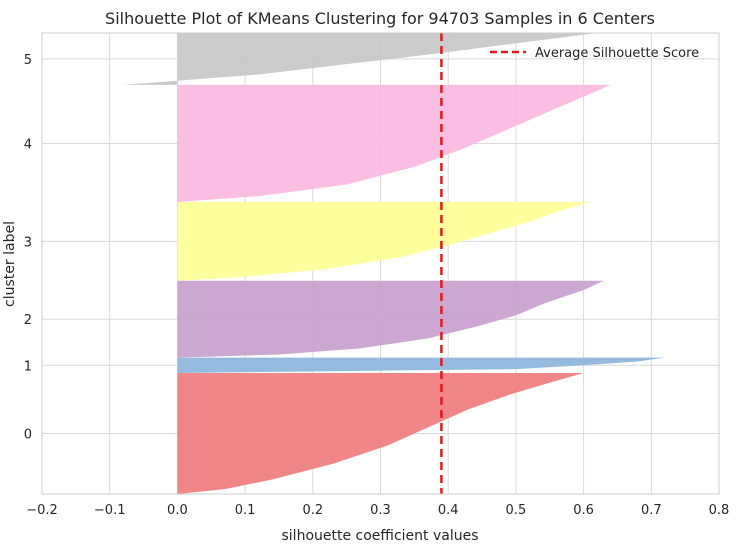 The height and width of the screenshot is (551, 737). What do you see at coordinates (719, 510) in the screenshot?
I see `x-tick-label: 0.8` at bounding box center [719, 510].